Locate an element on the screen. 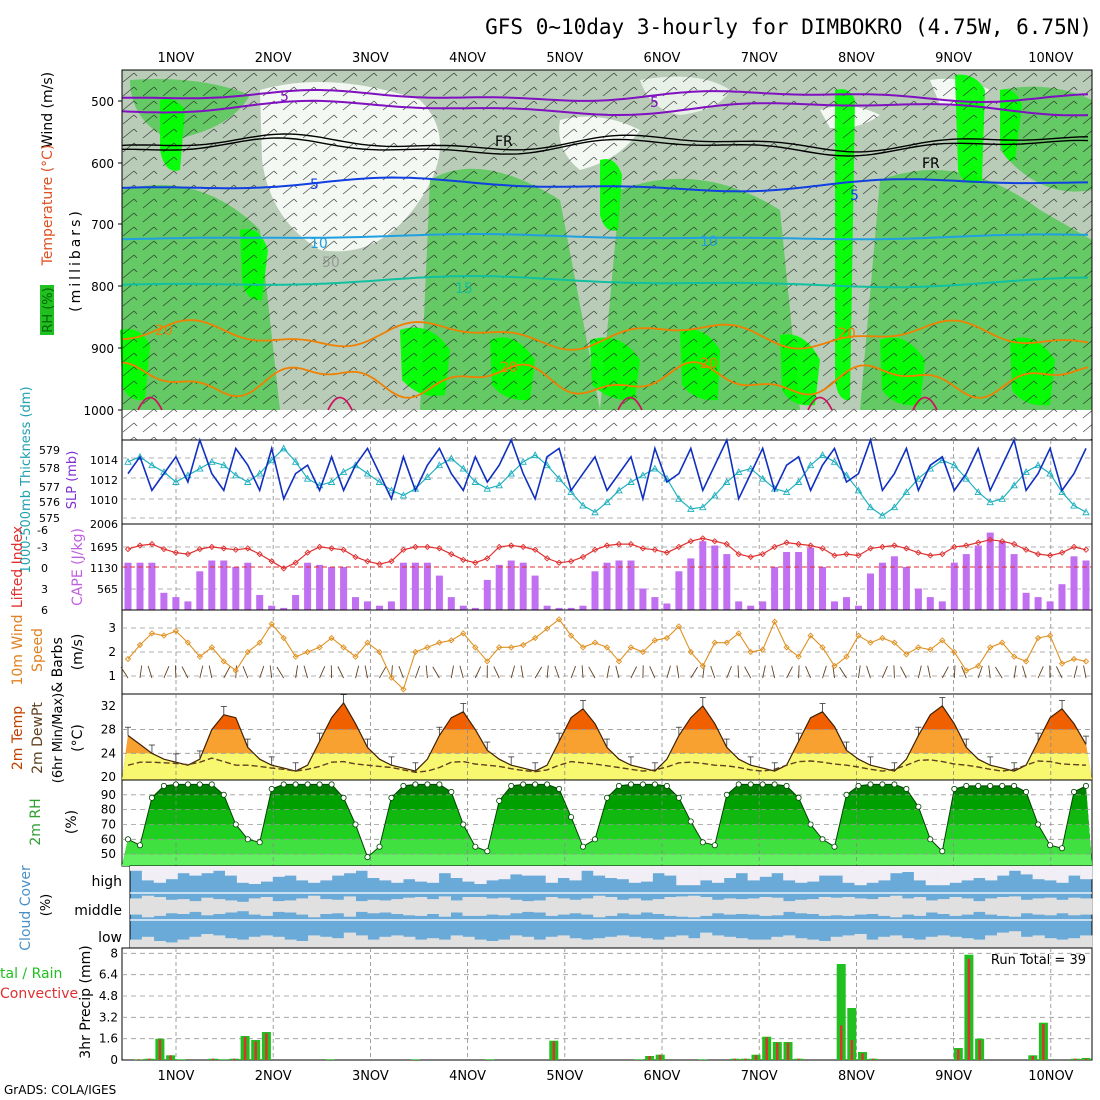 The image size is (1100, 1100). date-label-bottom: 2NOV is located at coordinates (273, 1076).